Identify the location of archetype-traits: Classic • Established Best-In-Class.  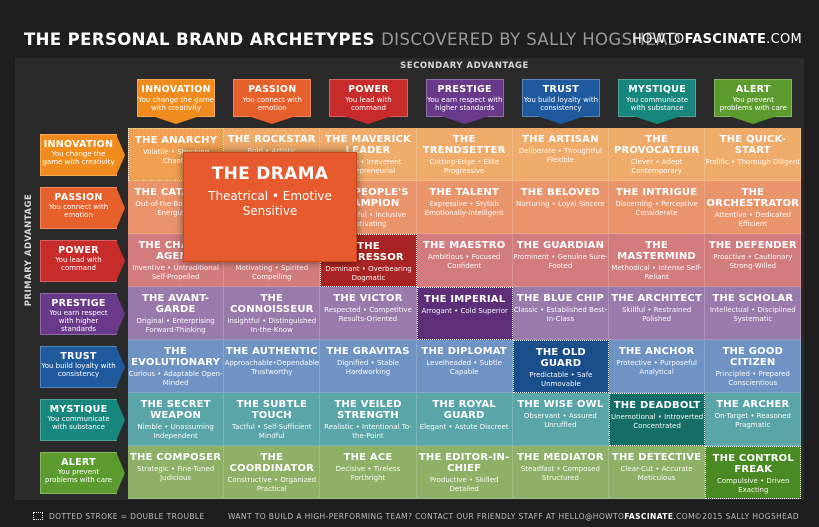
(560, 314).